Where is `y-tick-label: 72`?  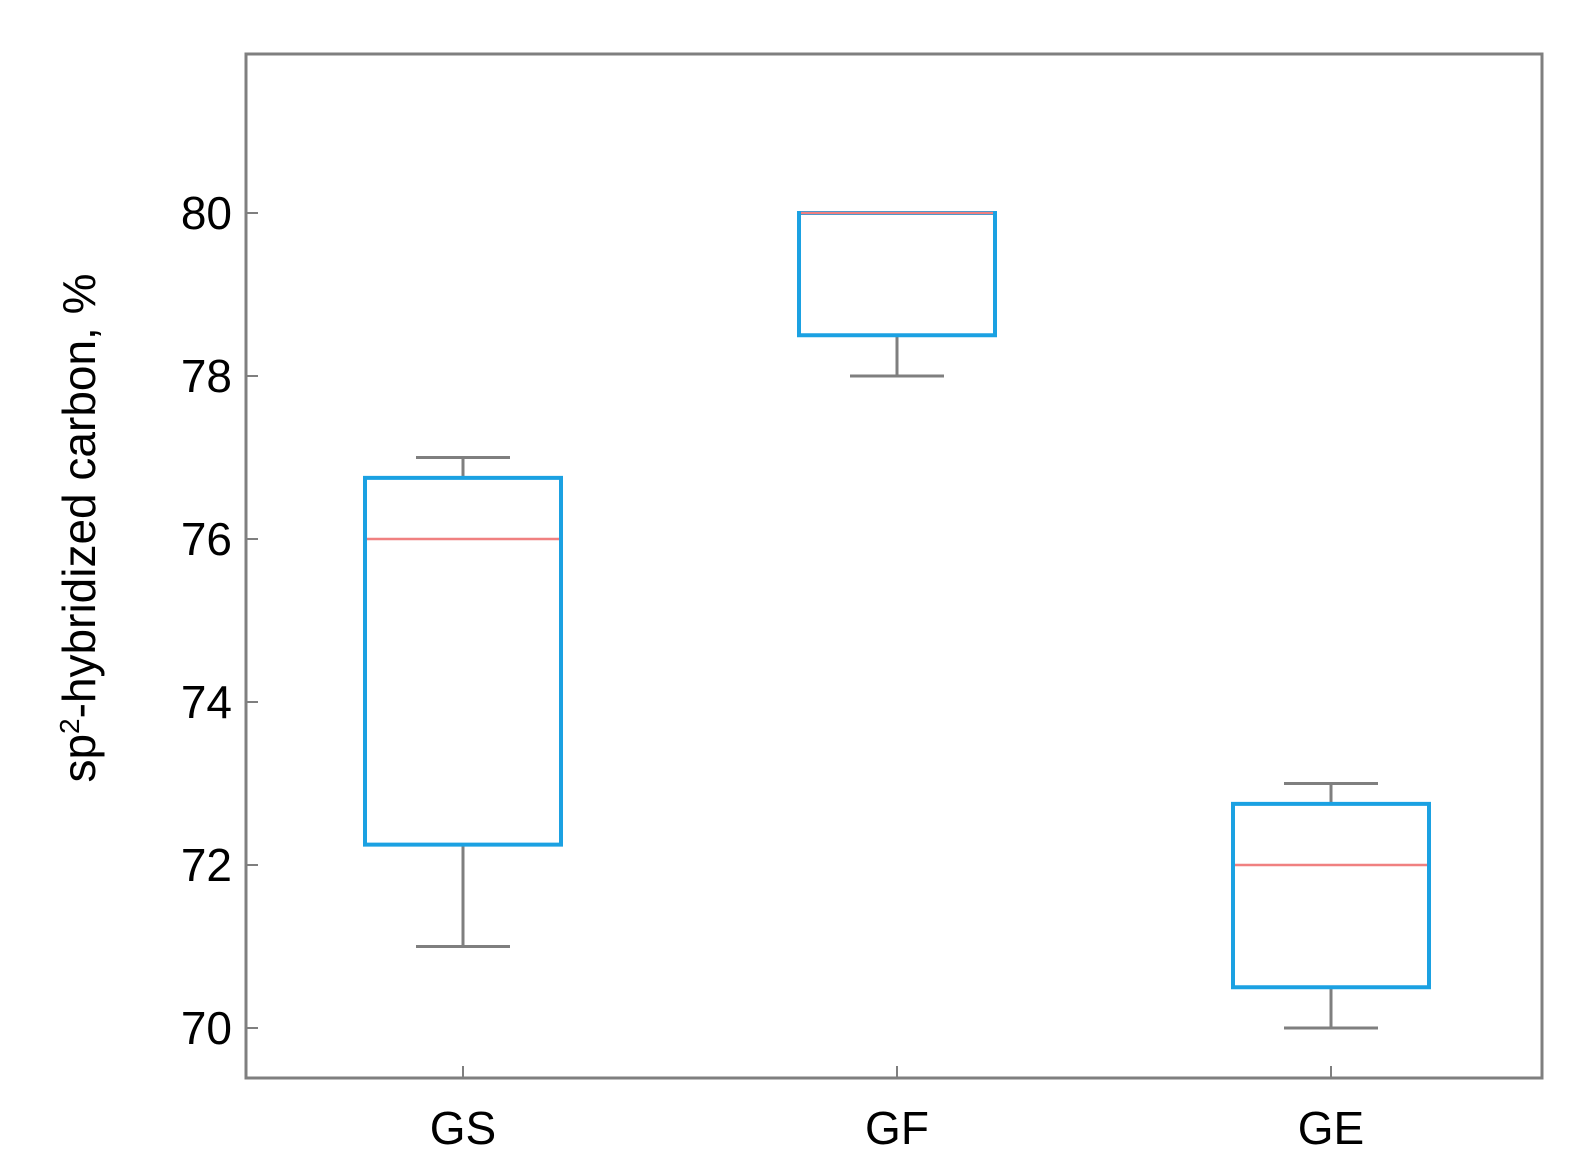
y-tick-label: 72 is located at coordinates (206, 865).